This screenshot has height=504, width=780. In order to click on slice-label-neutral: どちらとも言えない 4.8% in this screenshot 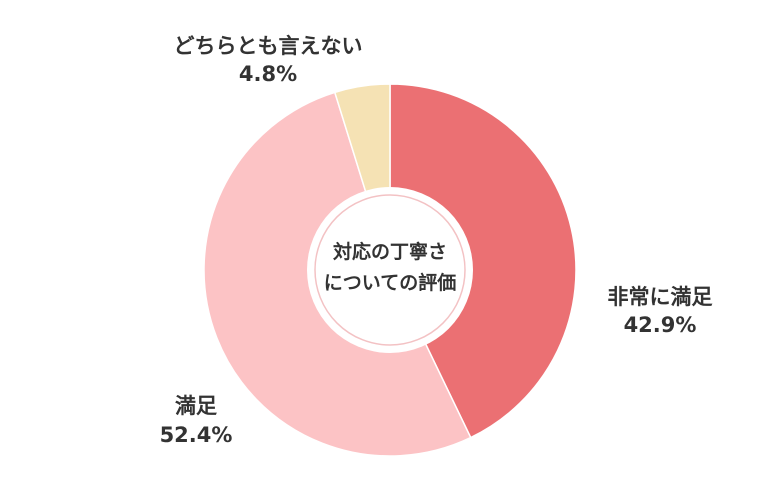, I will do `click(268, 60)`.